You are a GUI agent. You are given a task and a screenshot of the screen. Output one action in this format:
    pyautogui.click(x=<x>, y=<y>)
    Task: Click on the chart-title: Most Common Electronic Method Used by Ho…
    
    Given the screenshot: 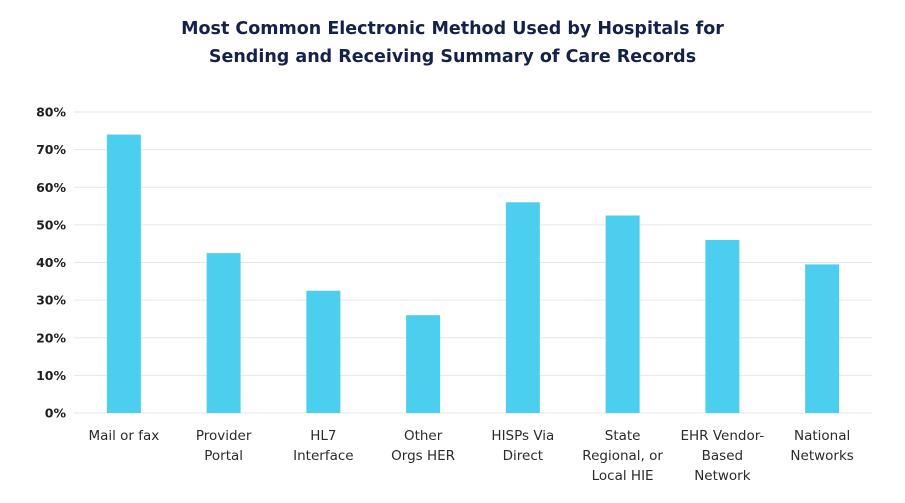 What is the action you would take?
    pyautogui.click(x=452, y=43)
    